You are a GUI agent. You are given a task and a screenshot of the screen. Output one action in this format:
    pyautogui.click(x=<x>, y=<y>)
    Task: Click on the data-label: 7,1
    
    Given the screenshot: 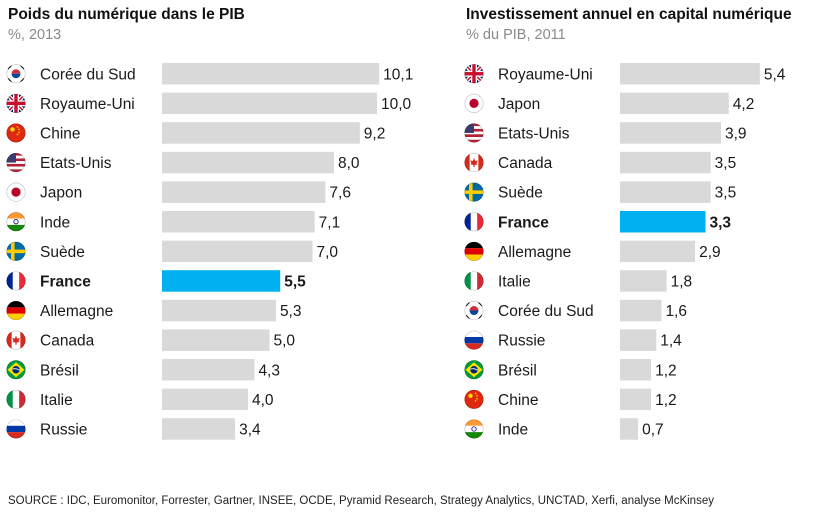 What is the action you would take?
    pyautogui.click(x=330, y=222)
    